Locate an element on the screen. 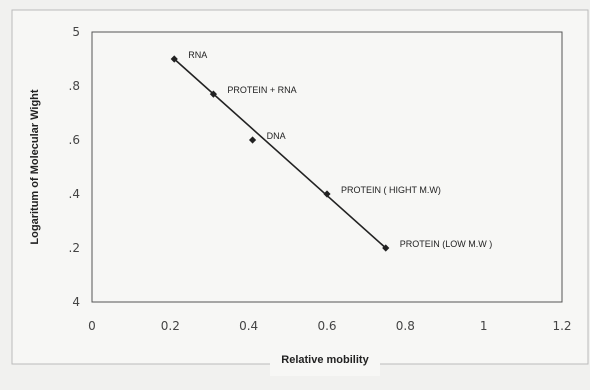  y-tick-label: 5 is located at coordinates (76, 32).